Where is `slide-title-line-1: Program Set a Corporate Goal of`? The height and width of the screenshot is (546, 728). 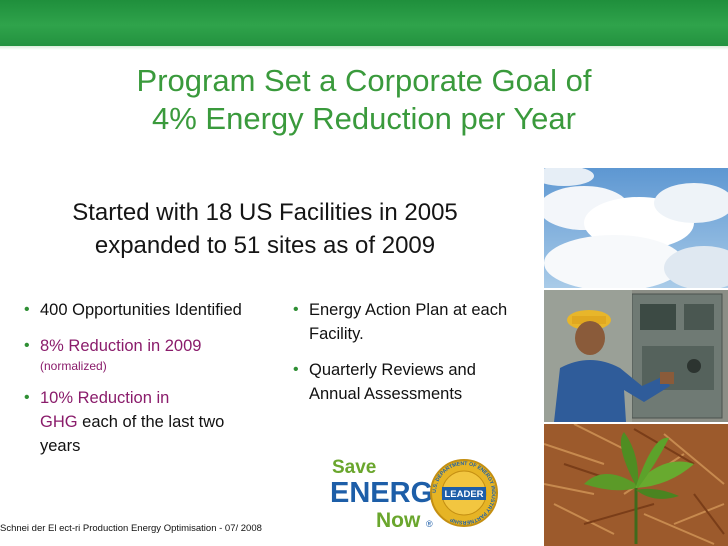 slide-title-line-1: Program Set a Corporate Goal of is located at coordinates (364, 80).